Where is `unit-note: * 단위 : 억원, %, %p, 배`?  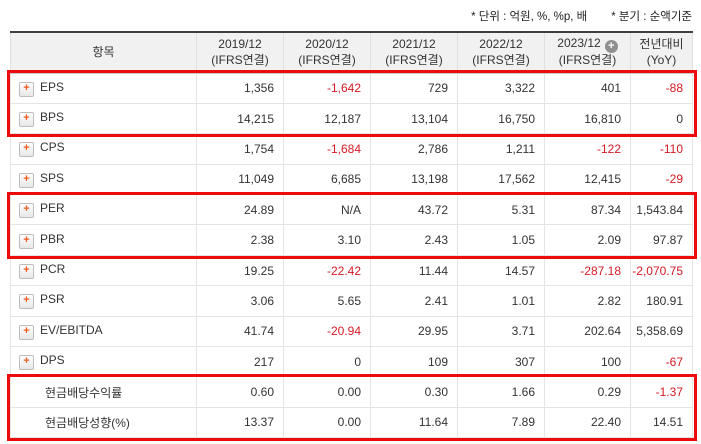
unit-note: * 단위 : 억원, %, %p, 배 is located at coordinates (529, 17).